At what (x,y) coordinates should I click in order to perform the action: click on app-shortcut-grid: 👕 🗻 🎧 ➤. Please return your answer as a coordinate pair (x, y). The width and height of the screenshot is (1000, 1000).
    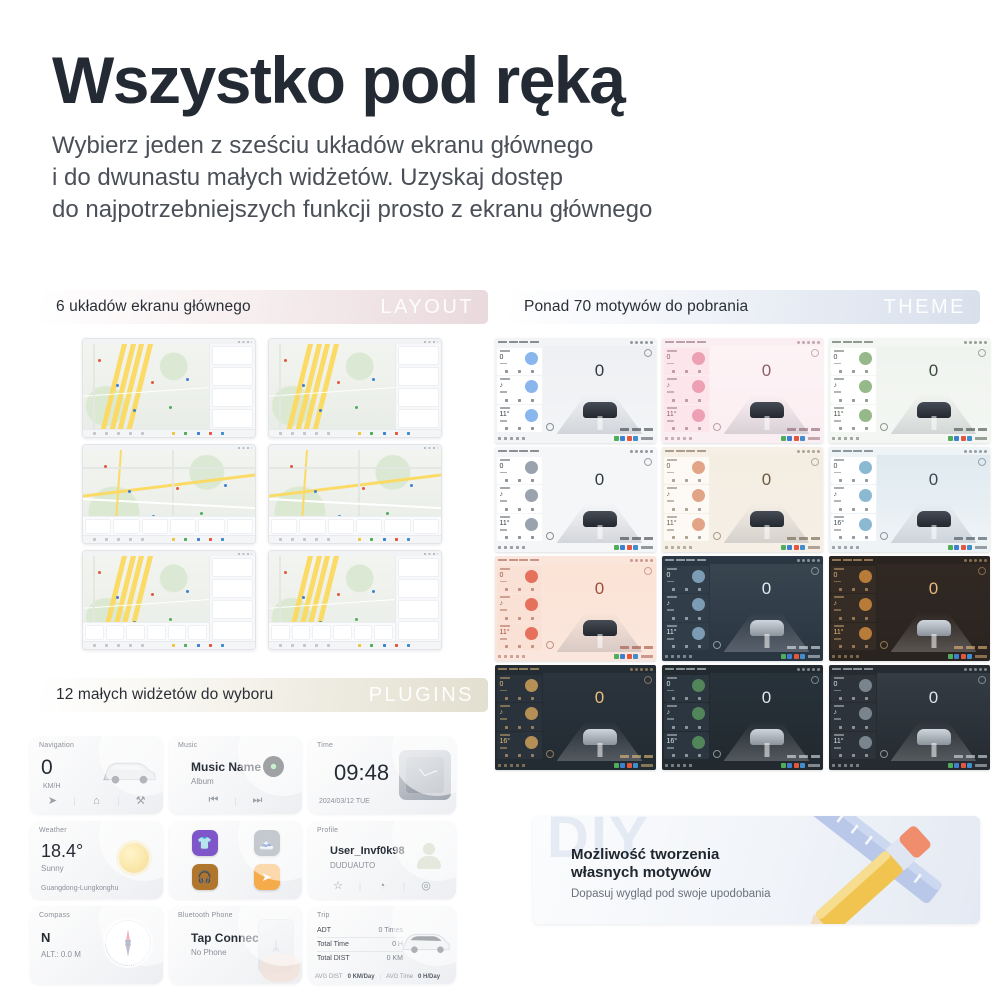
    Looking at the image, I should click on (235, 860).